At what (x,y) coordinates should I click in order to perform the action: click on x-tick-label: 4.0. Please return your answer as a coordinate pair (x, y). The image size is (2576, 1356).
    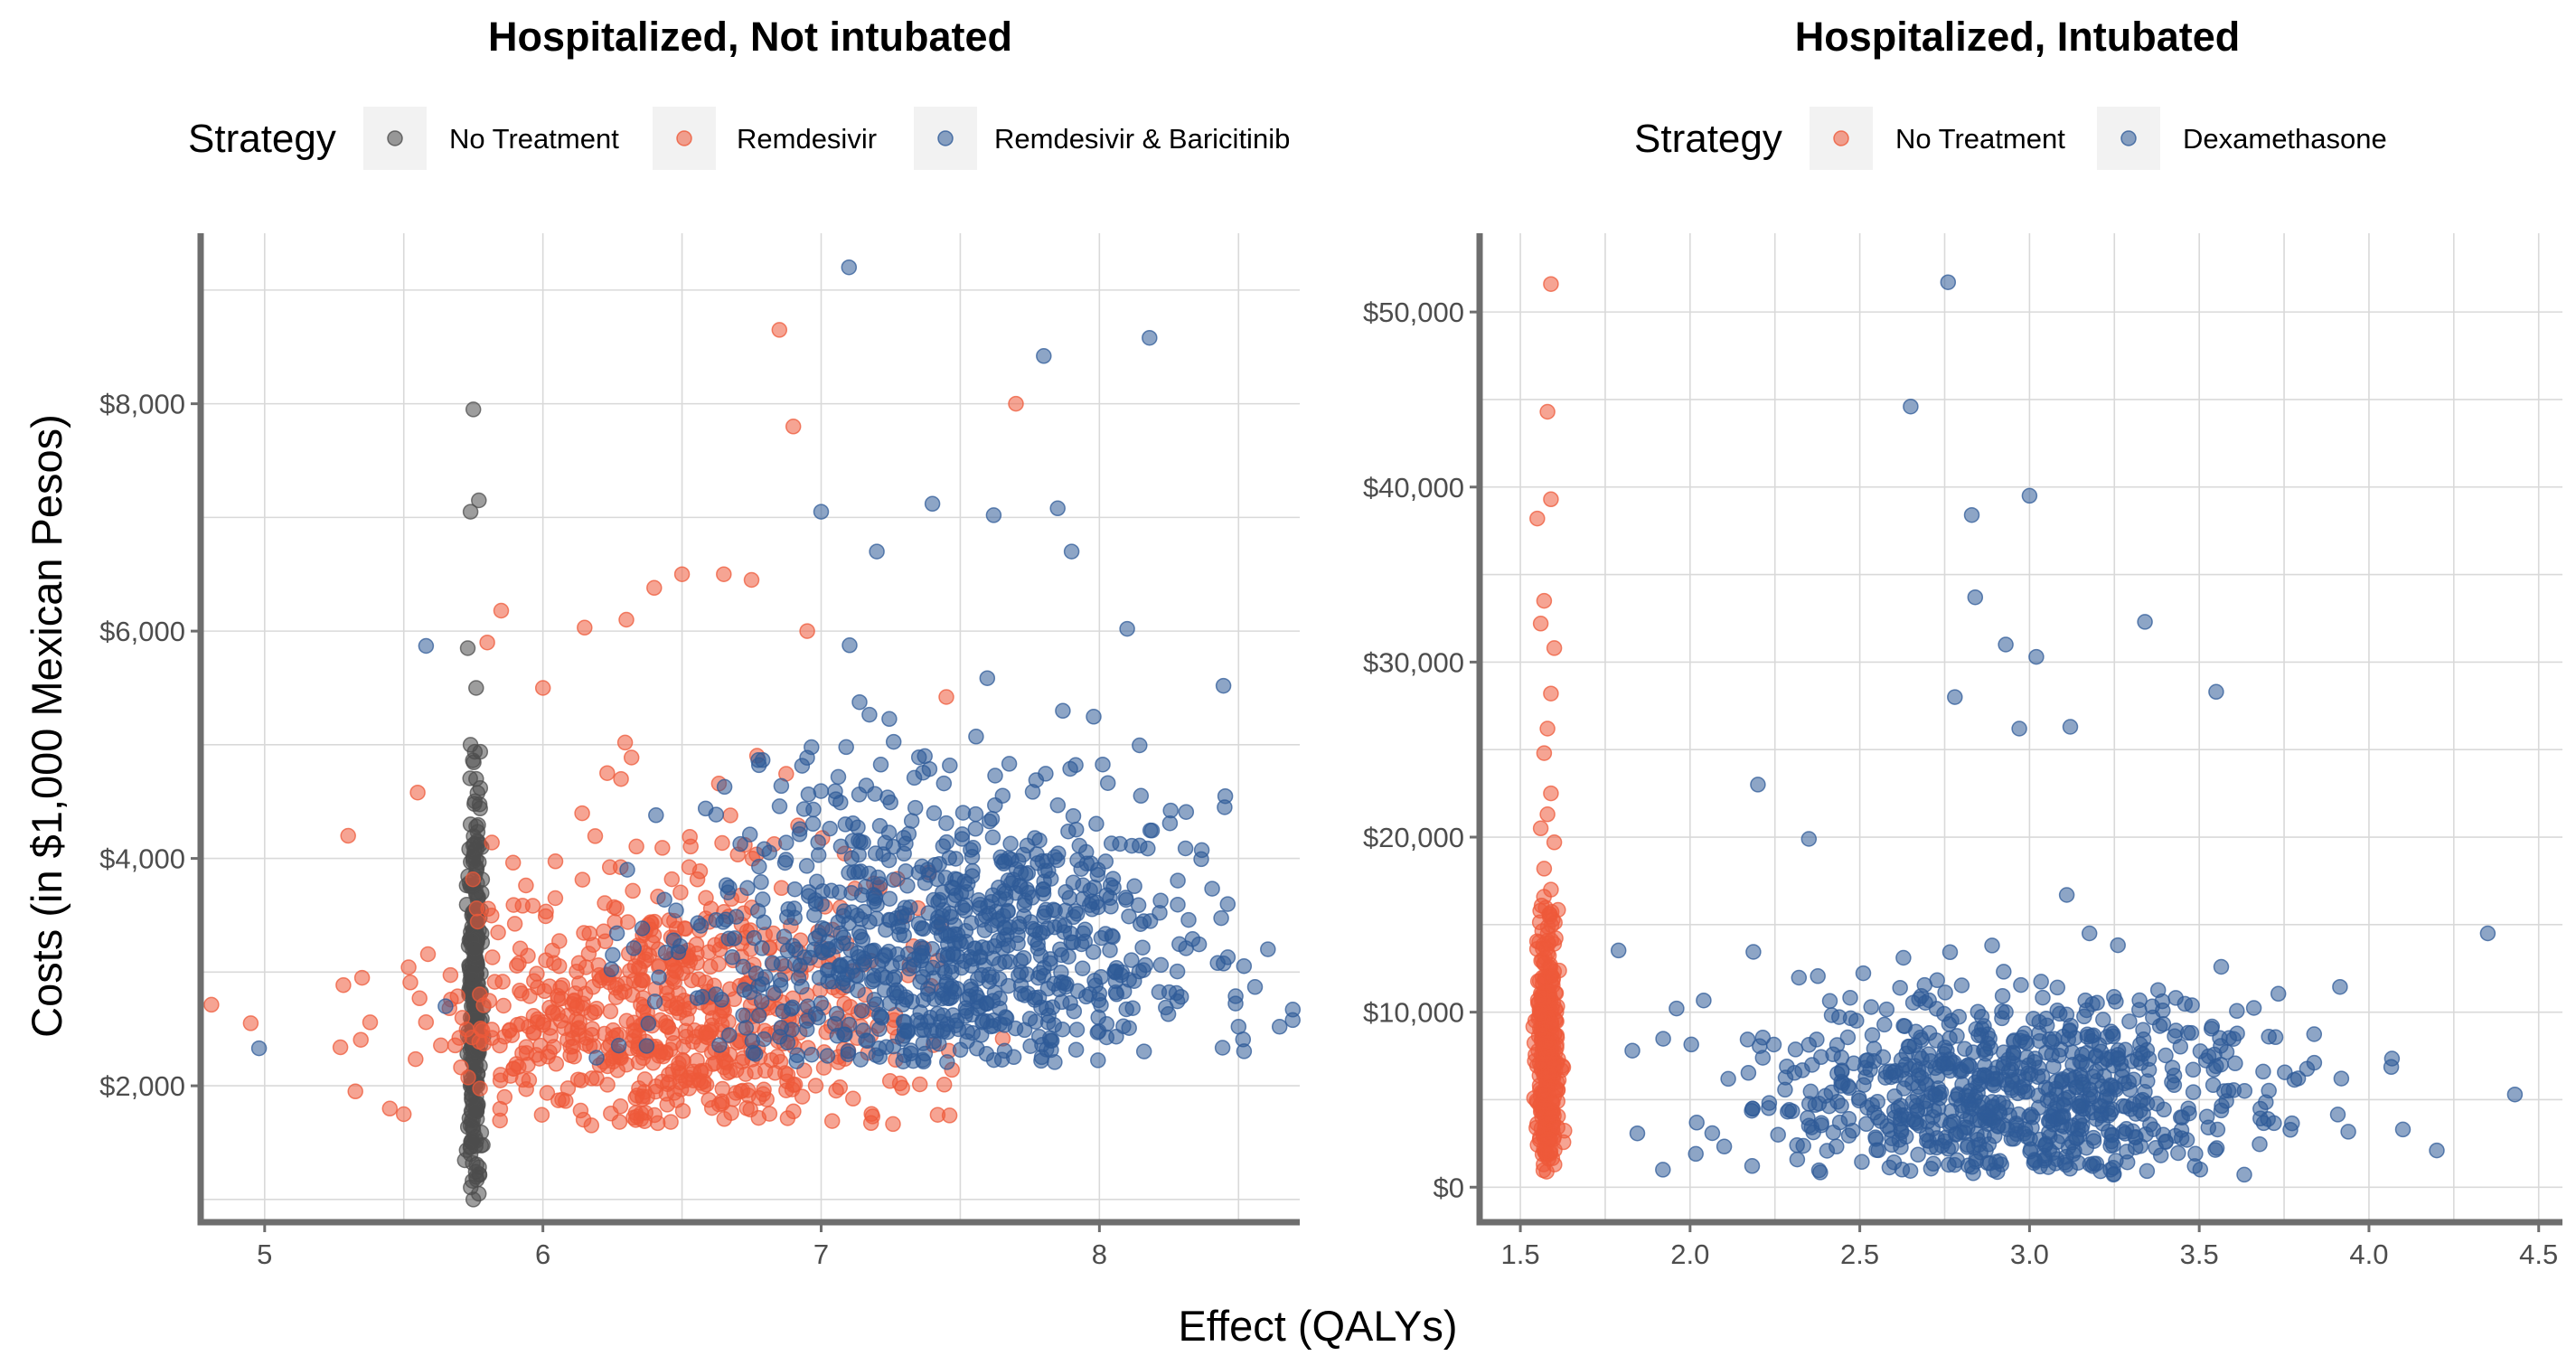
    Looking at the image, I should click on (2368, 1254).